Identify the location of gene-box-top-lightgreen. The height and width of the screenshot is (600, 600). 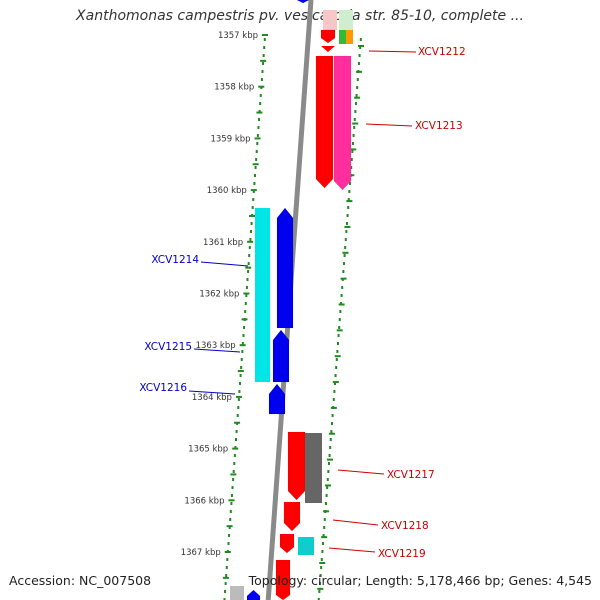
(346, 20).